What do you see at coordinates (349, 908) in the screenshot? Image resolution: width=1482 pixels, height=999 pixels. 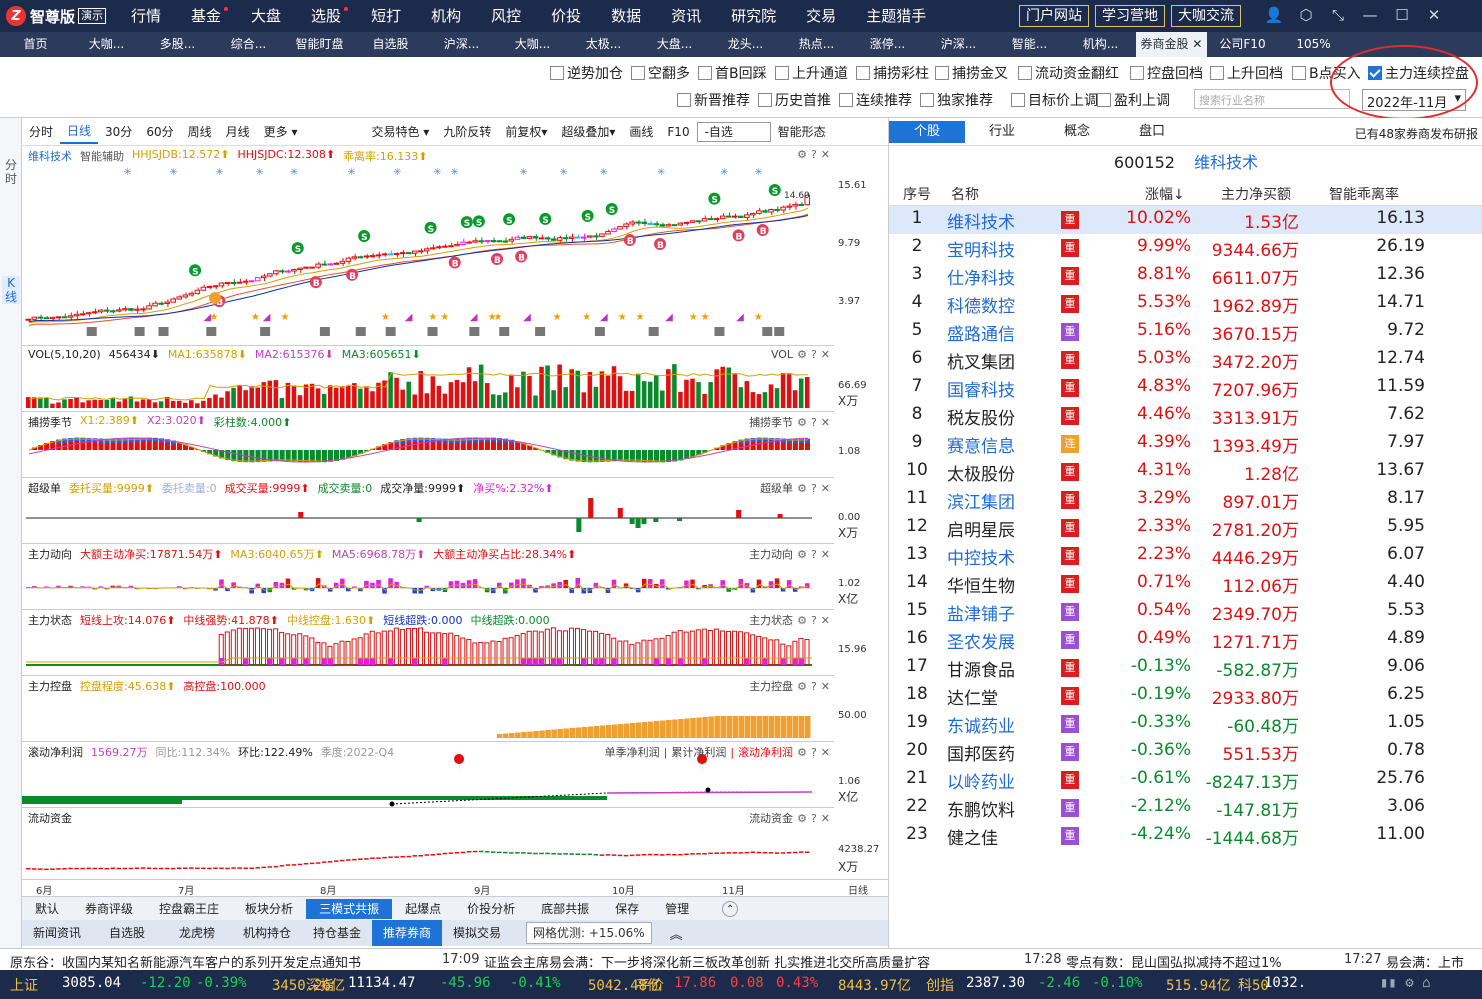 I see `template-tab: 三模式共振` at bounding box center [349, 908].